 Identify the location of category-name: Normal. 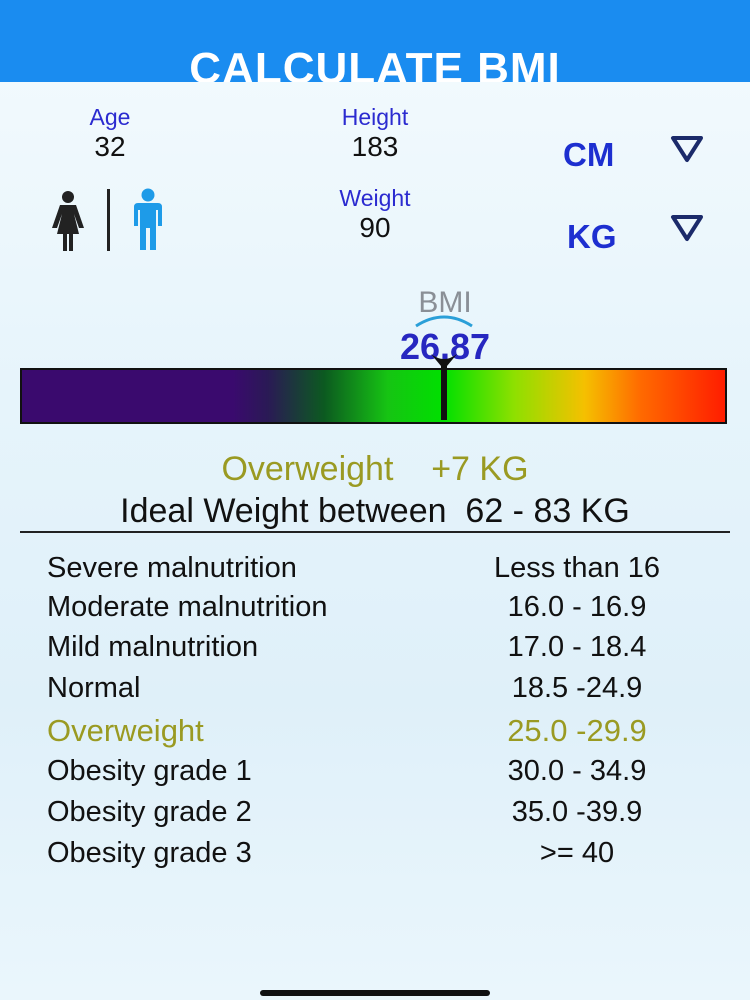
(94, 688).